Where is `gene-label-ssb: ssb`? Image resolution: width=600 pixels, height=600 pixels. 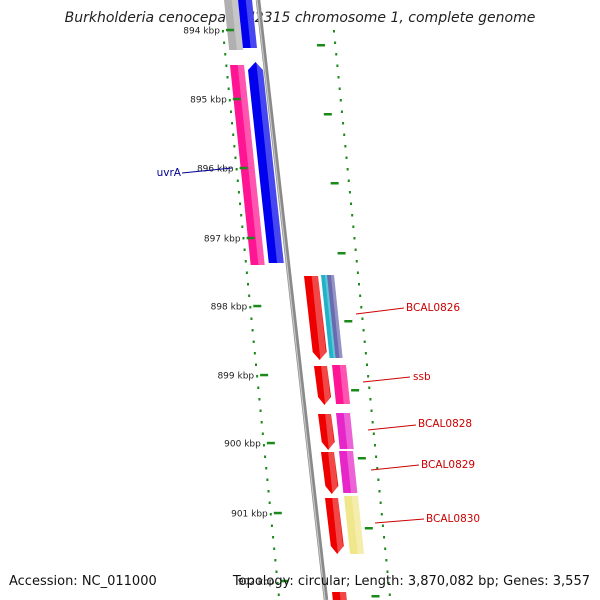
gene-label-ssb: ssb is located at coordinates (396, 377).